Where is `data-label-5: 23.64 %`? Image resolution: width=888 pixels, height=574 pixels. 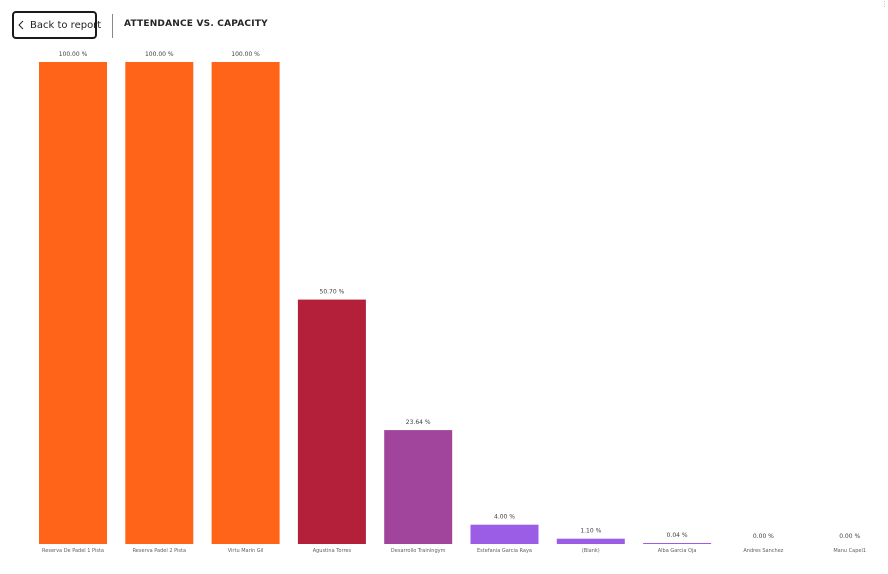 data-label-5: 23.64 % is located at coordinates (418, 422).